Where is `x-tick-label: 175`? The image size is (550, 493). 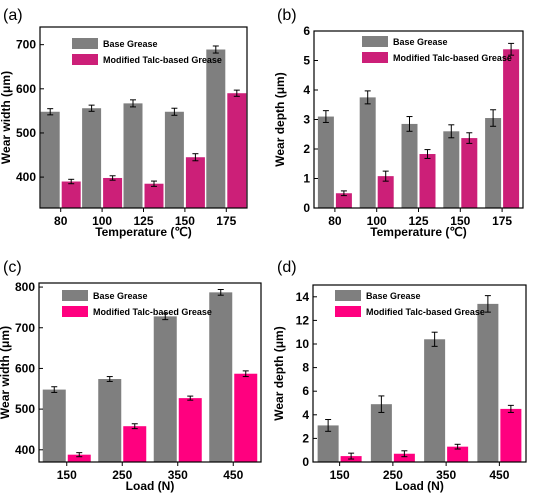 x-tick-label: 175 is located at coordinates (502, 221).